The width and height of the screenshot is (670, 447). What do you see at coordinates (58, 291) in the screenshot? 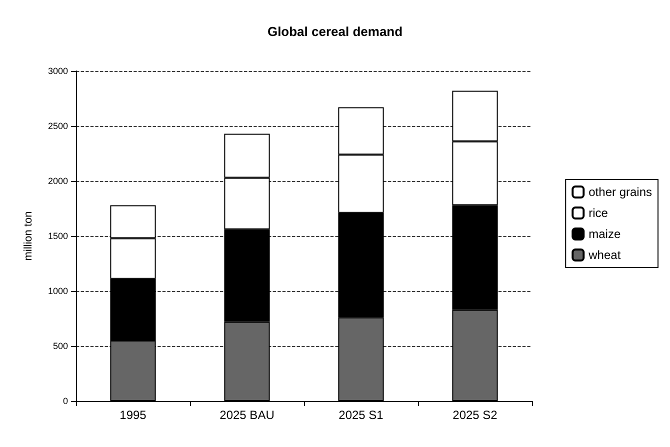
I see `y-tick-label: 1000` at bounding box center [58, 291].